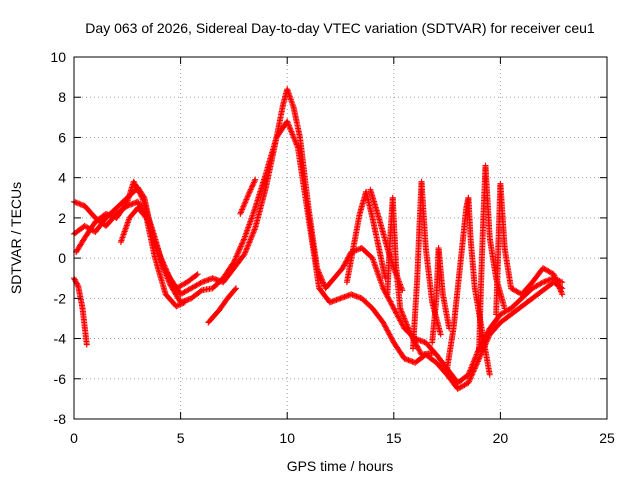  I want to click on x-tick-label: 20, so click(501, 438).